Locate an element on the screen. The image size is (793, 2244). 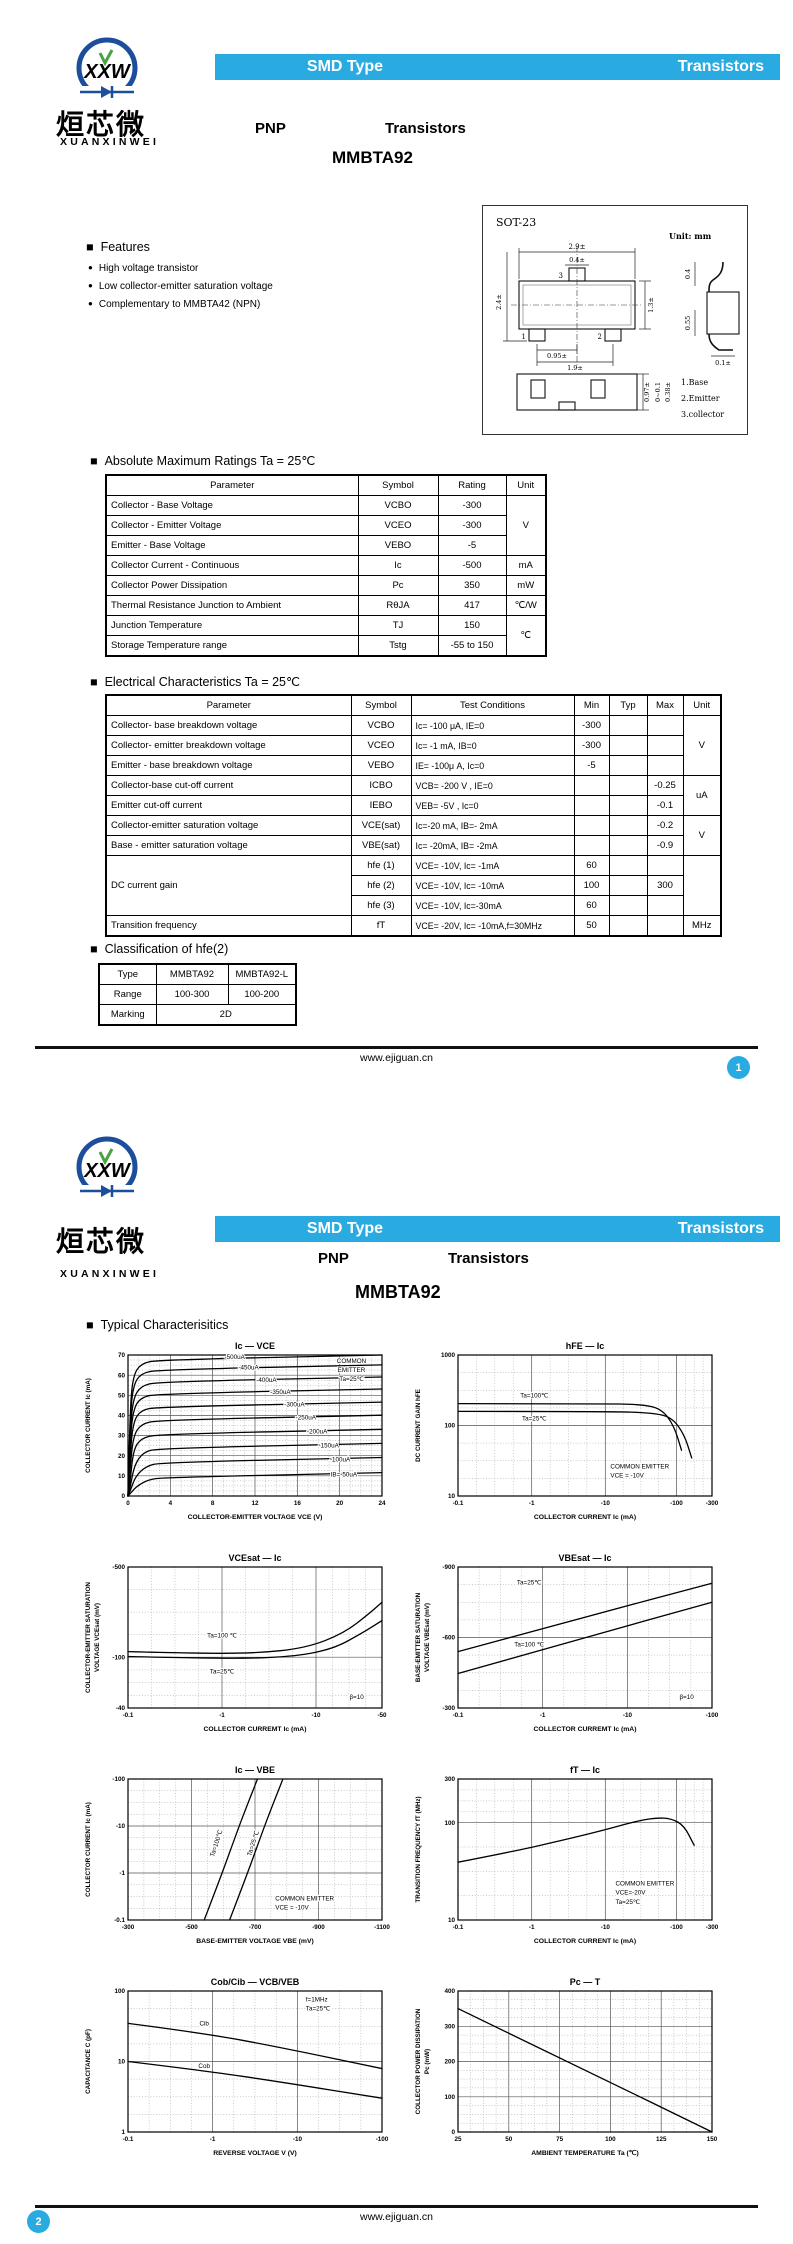
banner-smd-type: SMD Type is located at coordinates (345, 1228).